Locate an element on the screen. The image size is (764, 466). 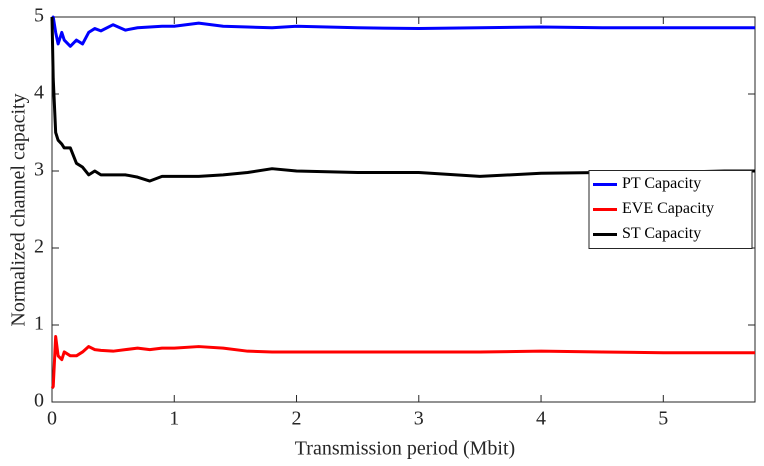
legend-label: EVE Capacity is located at coordinates (668, 208).